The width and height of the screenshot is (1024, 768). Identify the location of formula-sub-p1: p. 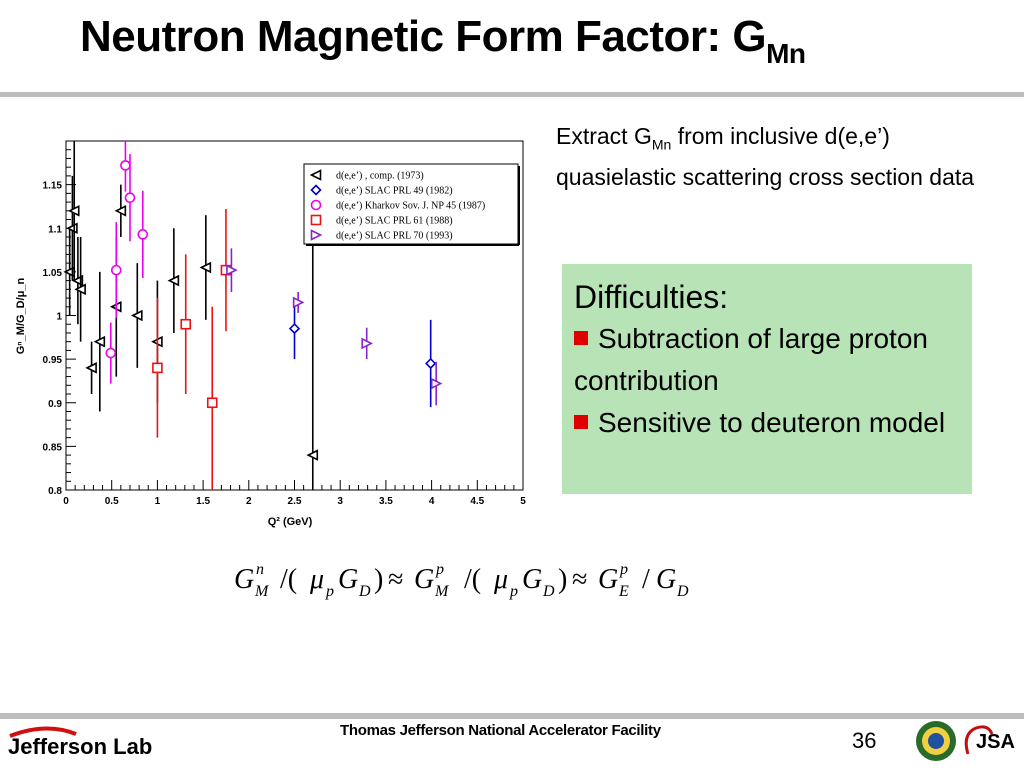
(329, 591).